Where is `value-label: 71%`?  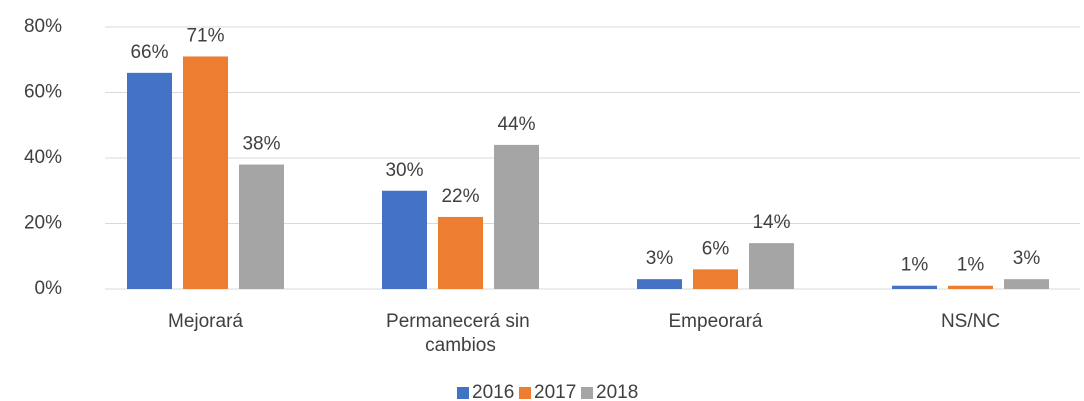 value-label: 71% is located at coordinates (205, 35).